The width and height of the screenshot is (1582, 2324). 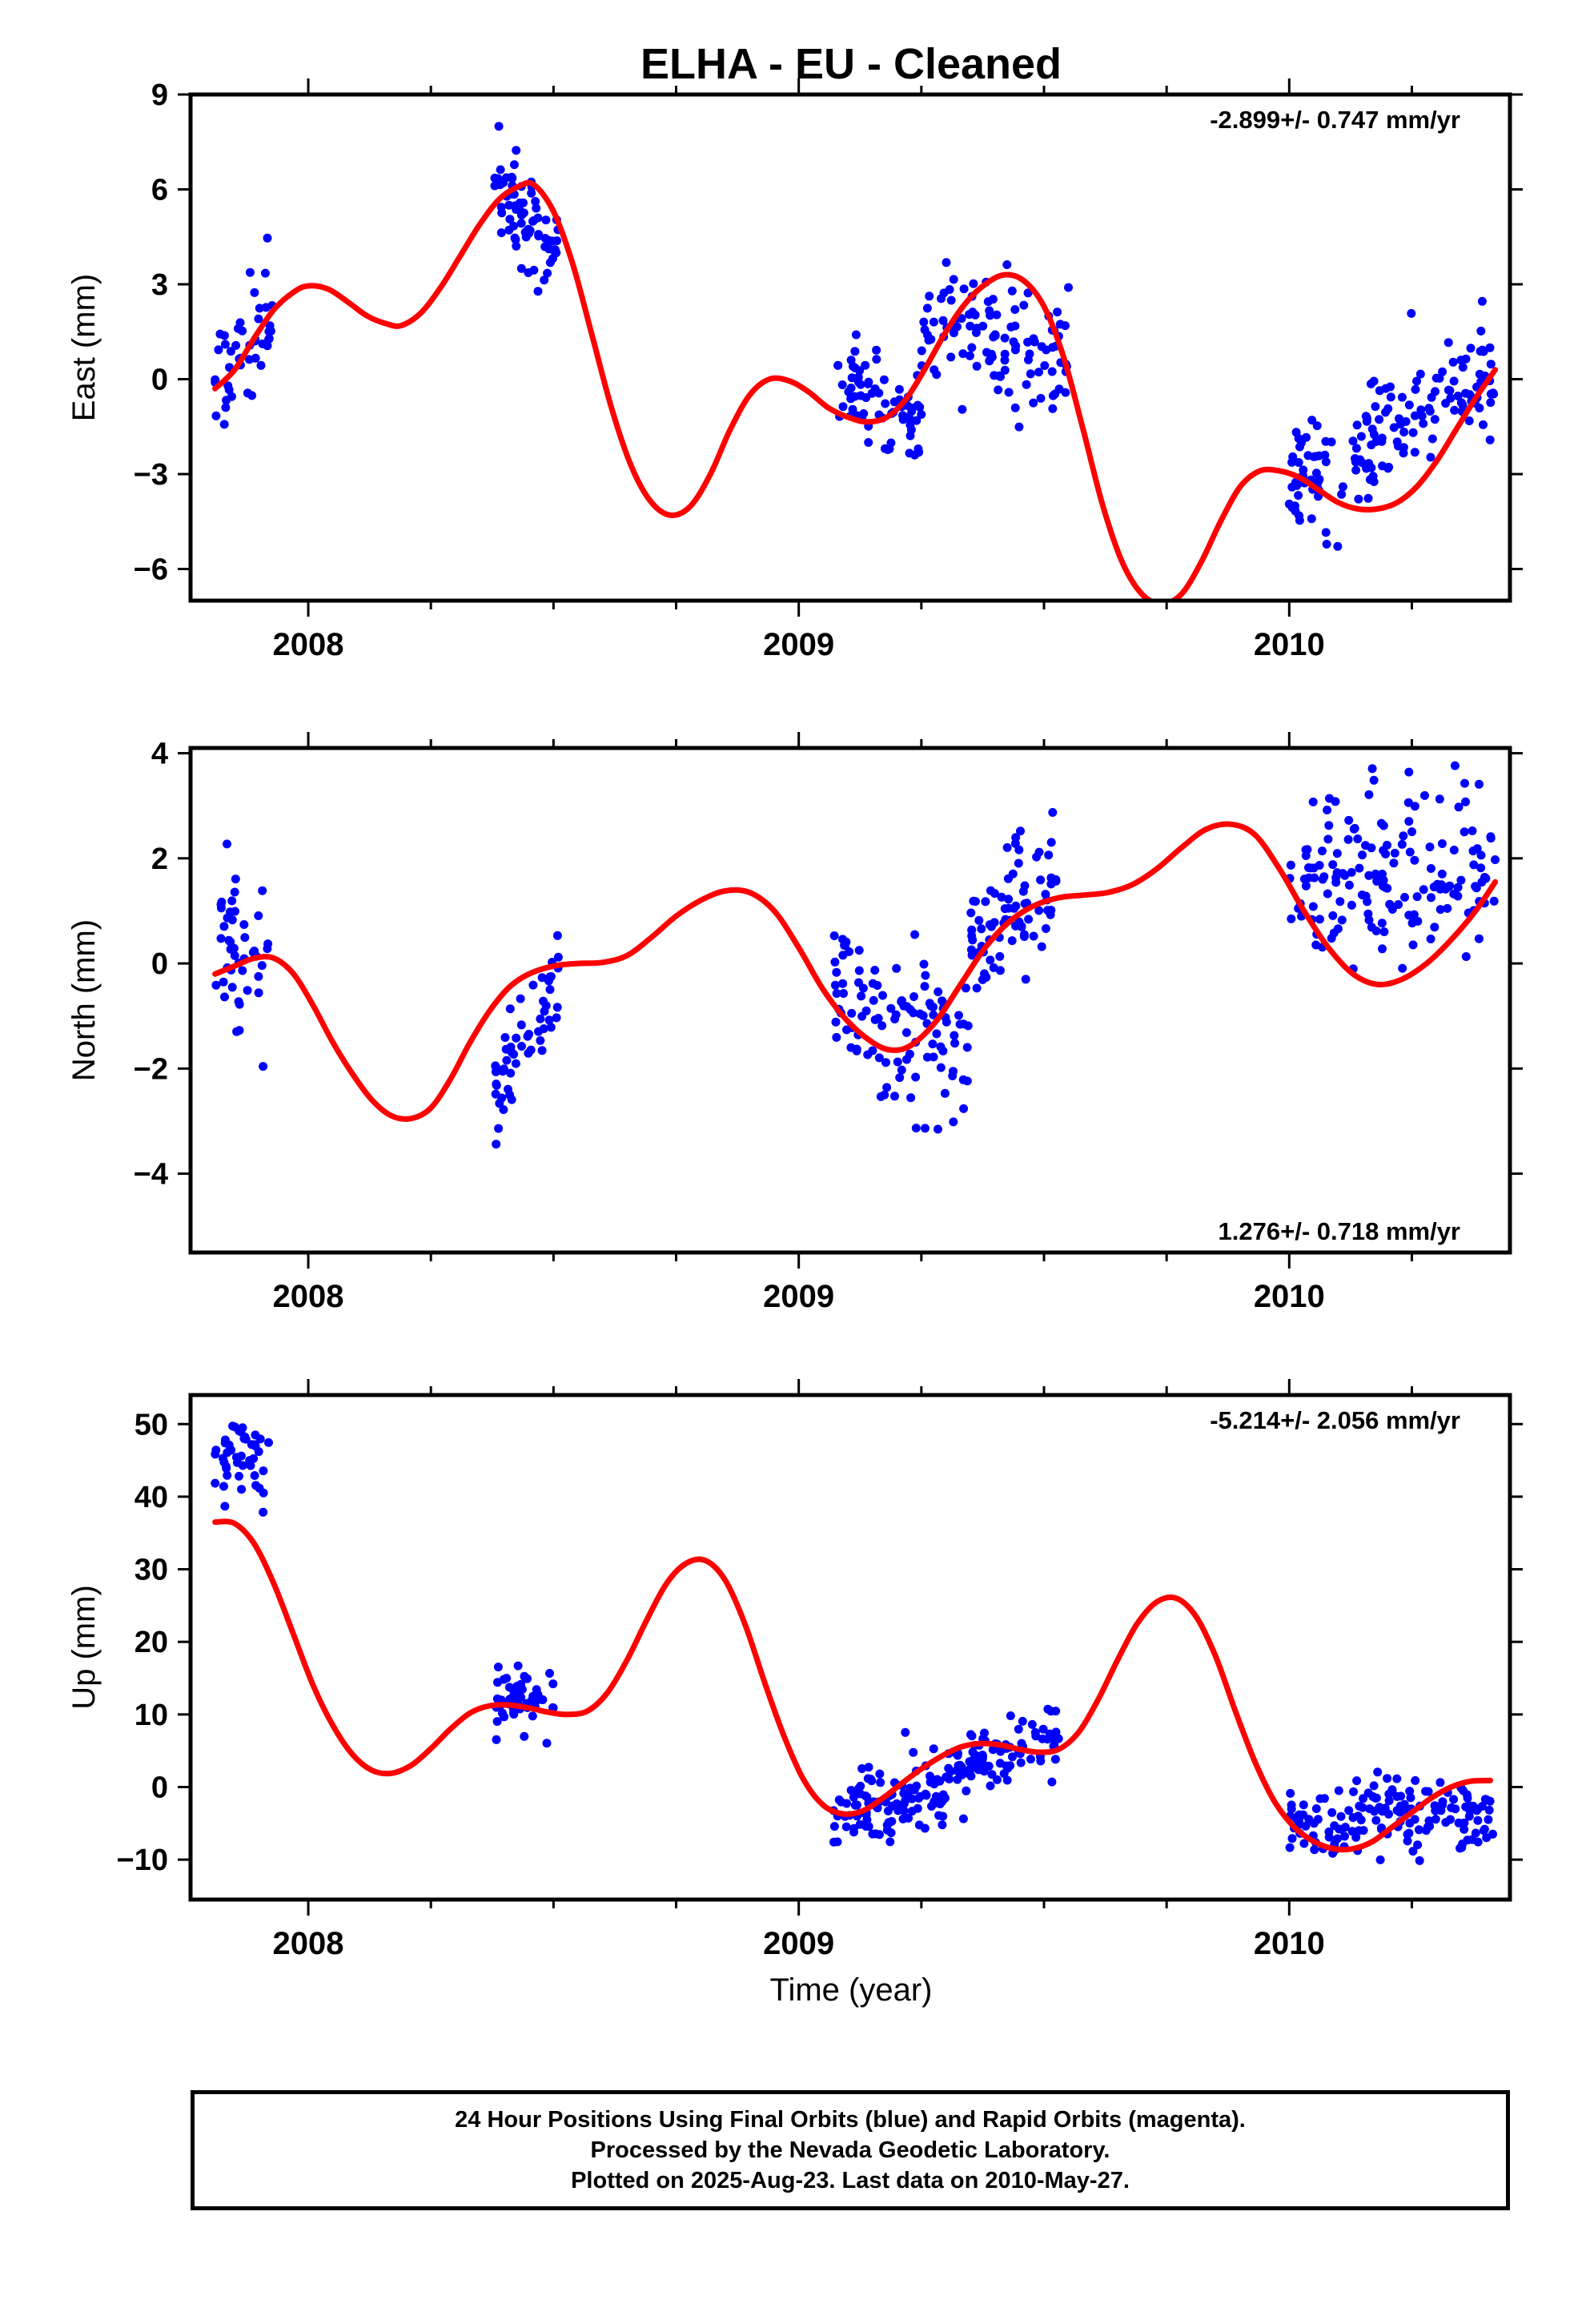 I want to click on y-tick-label: −4, so click(x=151, y=1175).